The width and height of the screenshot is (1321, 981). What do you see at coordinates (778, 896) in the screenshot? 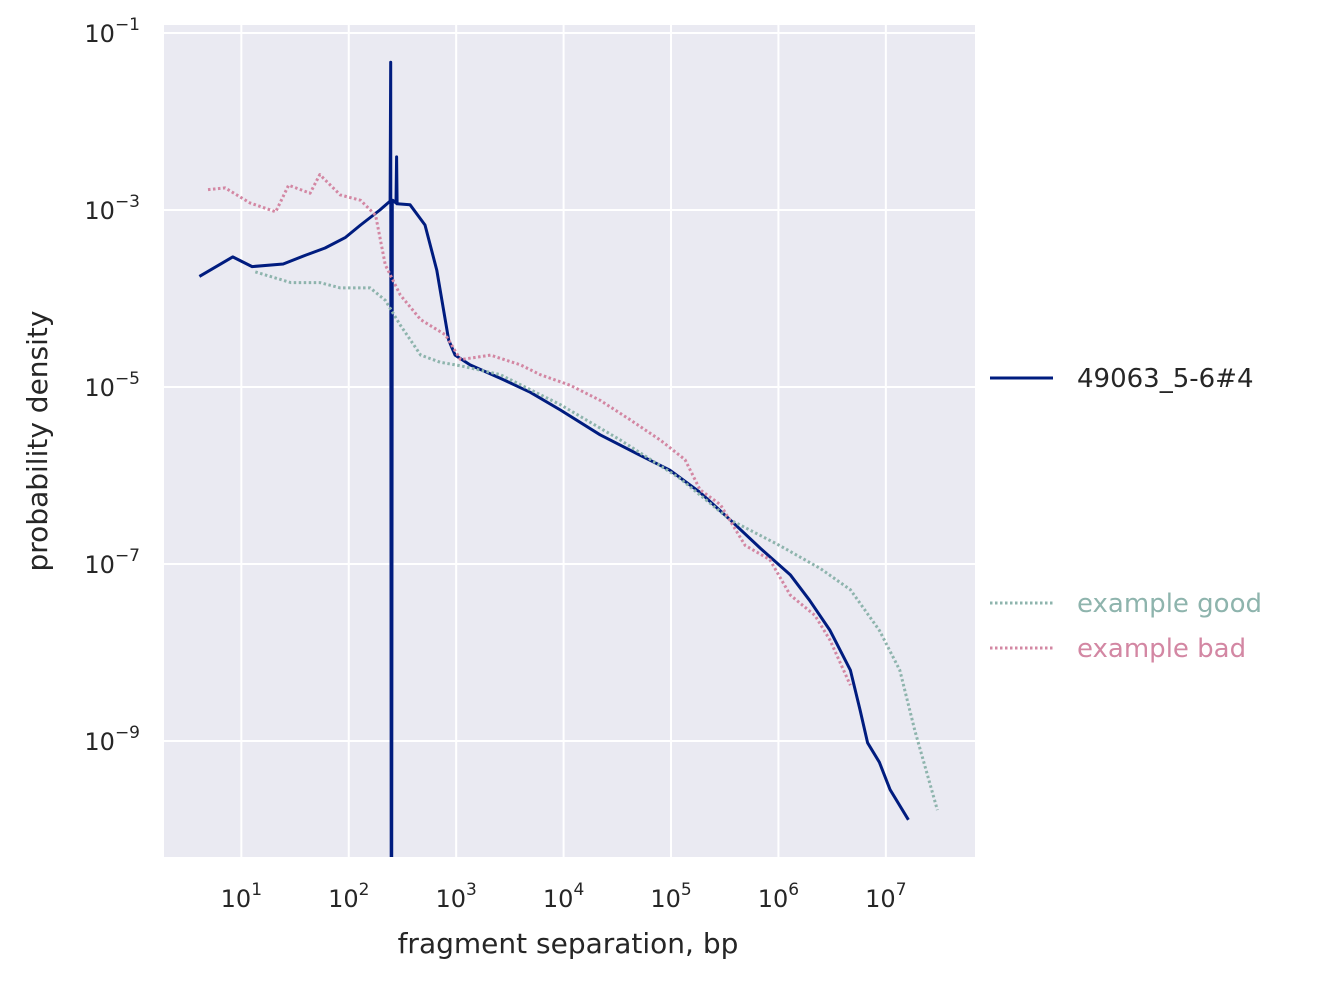
I see `x-tick-label: 10⁶` at bounding box center [778, 896].